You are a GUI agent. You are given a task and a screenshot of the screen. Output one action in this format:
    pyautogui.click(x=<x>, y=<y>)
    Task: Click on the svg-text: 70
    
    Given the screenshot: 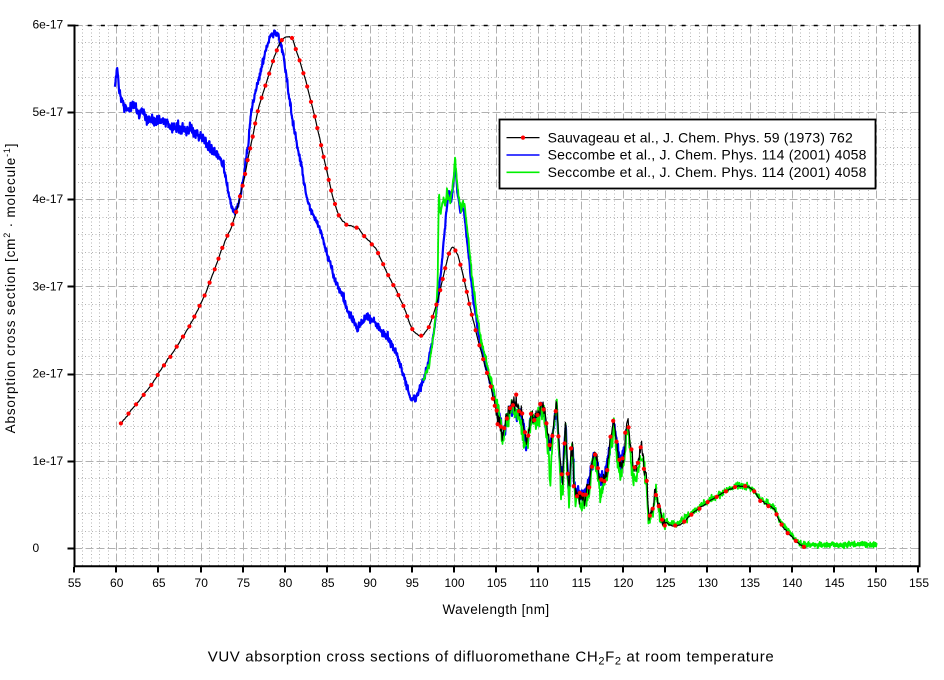 What is the action you would take?
    pyautogui.click(x=202, y=583)
    